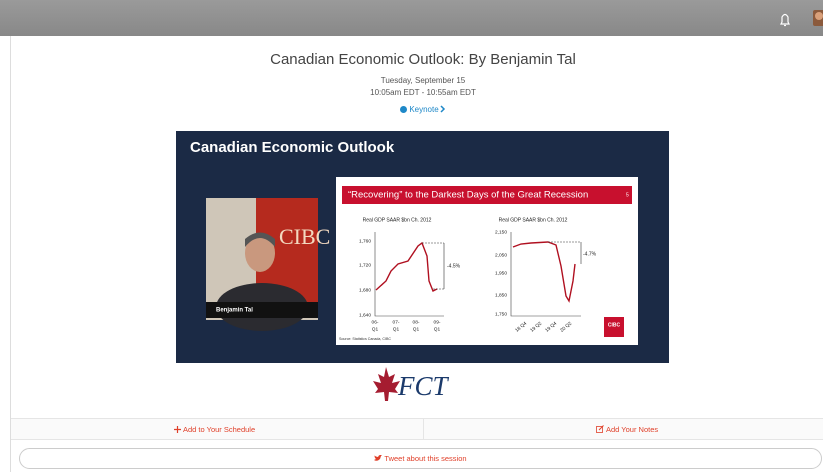 The height and width of the screenshot is (472, 823). Describe the element at coordinates (423, 429) in the screenshot. I see `action-divider` at that location.